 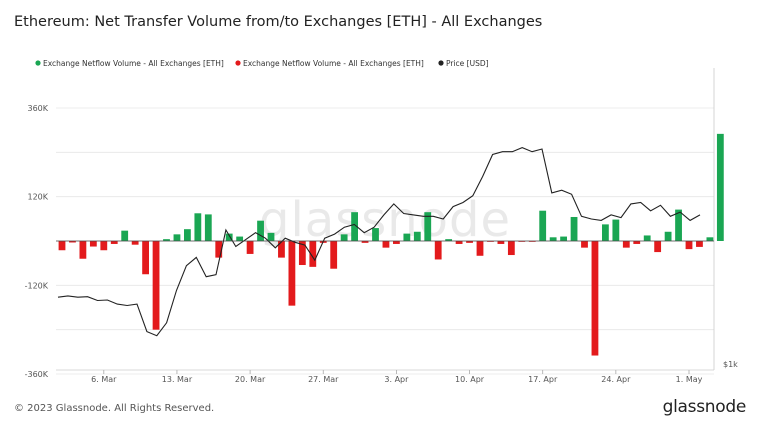 What do you see at coordinates (689, 379) in the screenshot?
I see `x-tick-label: 1. May` at bounding box center [689, 379].